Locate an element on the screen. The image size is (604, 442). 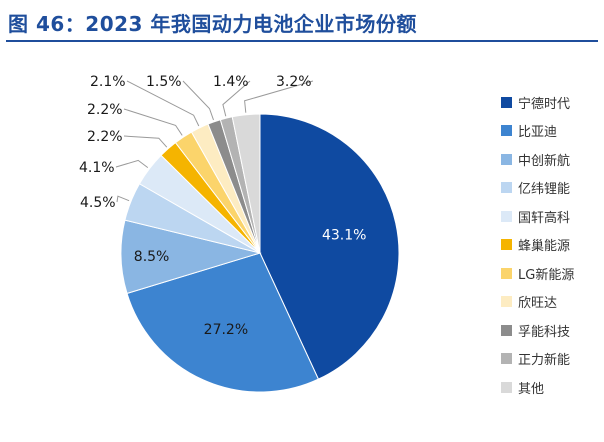
legend-item: 孚能科技 is located at coordinates (551, 330).